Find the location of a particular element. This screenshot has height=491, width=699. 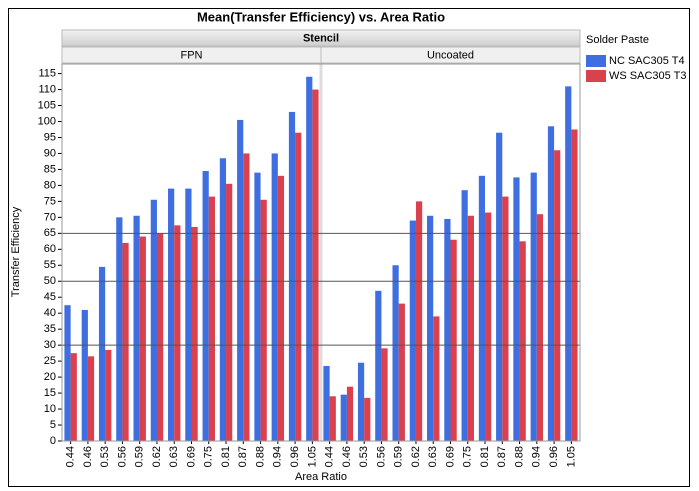

x-tick-label: 0.69 is located at coordinates (191, 456).